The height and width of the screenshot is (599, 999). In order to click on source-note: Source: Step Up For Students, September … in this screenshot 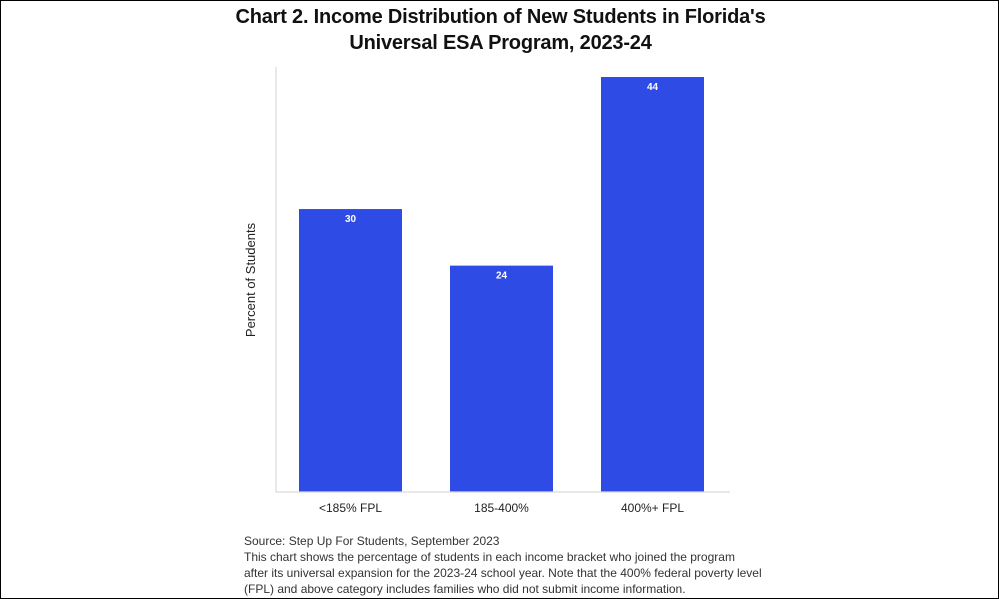, I will do `click(372, 541)`.